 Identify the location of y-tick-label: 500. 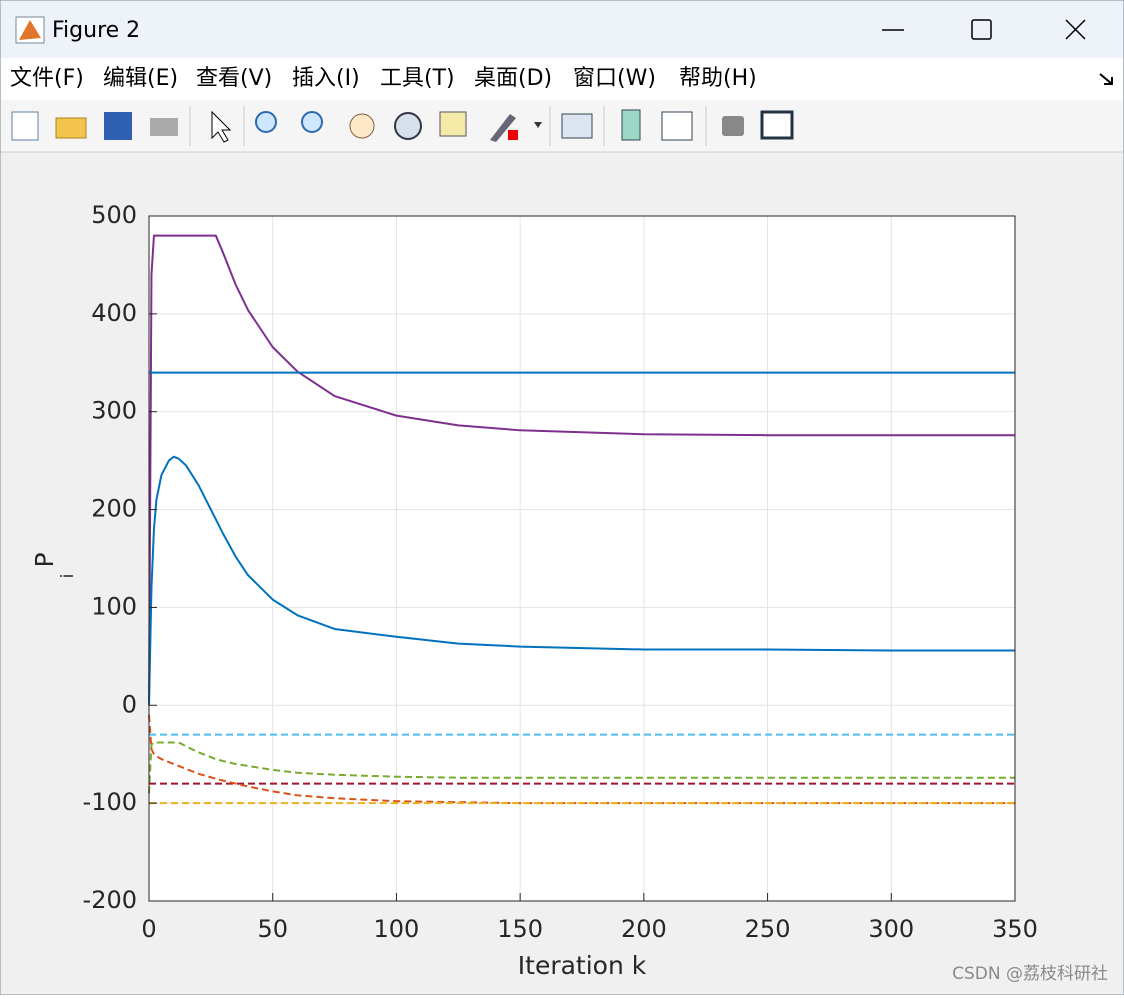
(114, 215).